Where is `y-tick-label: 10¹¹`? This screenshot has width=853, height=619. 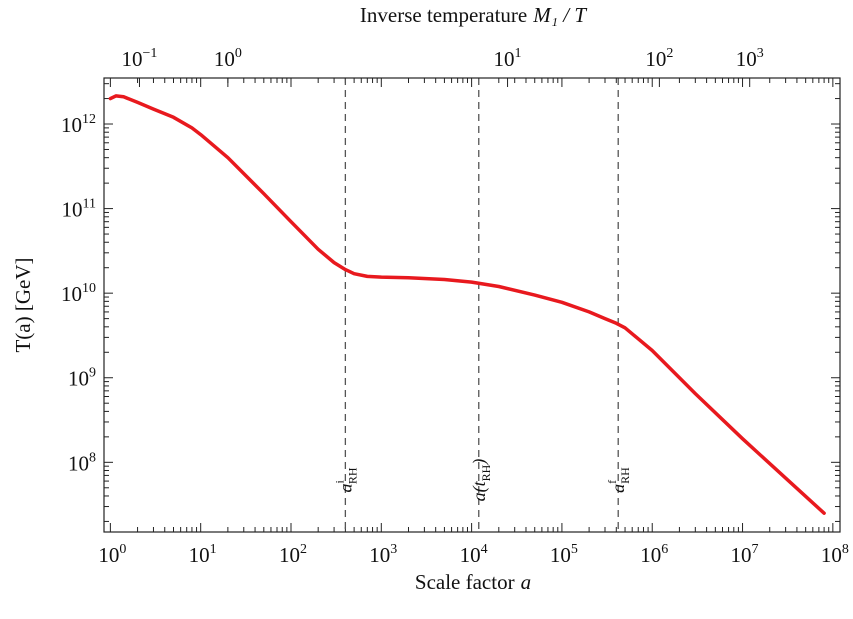 y-tick-label: 10¹¹ is located at coordinates (79, 209).